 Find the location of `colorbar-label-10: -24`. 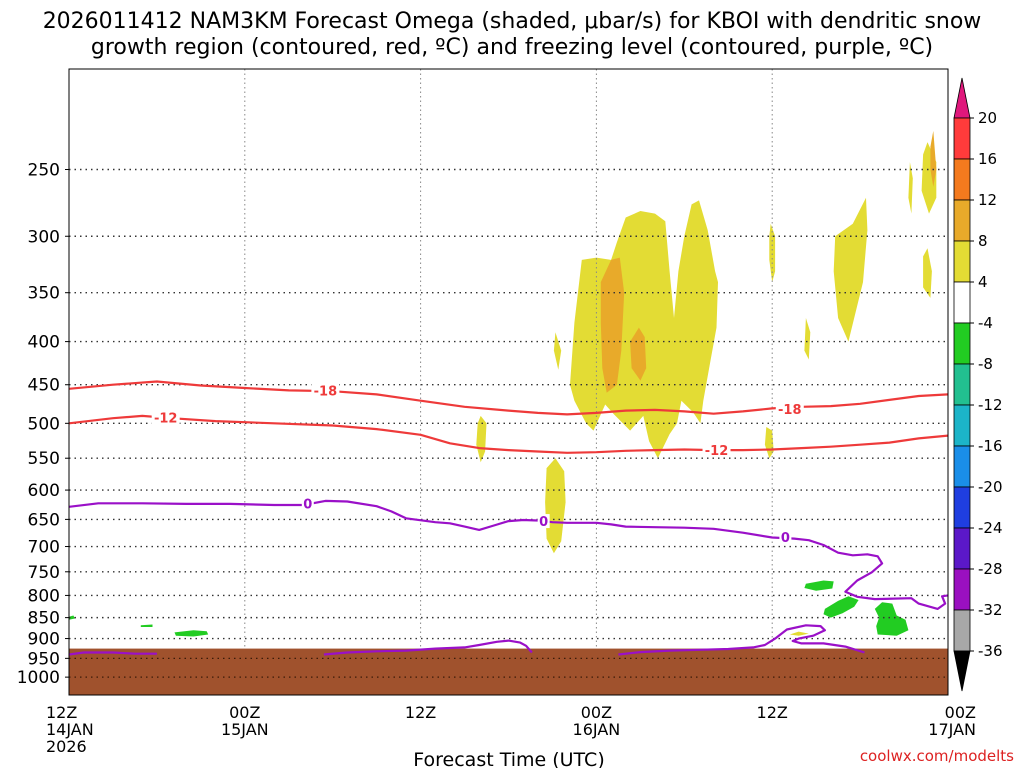

colorbar-label-10: -24 is located at coordinates (990, 528).